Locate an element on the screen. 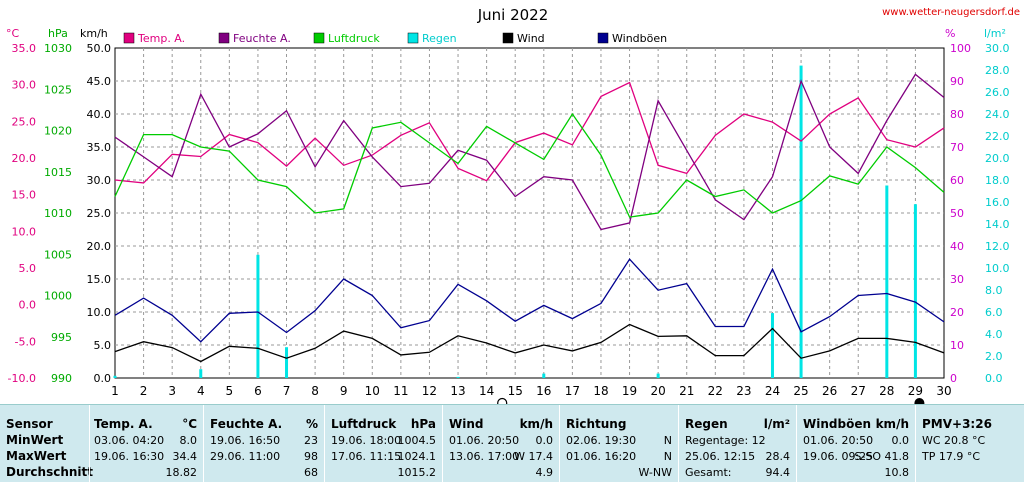 This screenshot has width=1024, height=482. stats-luftdruck-min-val: 1004.5 is located at coordinates (417, 440).